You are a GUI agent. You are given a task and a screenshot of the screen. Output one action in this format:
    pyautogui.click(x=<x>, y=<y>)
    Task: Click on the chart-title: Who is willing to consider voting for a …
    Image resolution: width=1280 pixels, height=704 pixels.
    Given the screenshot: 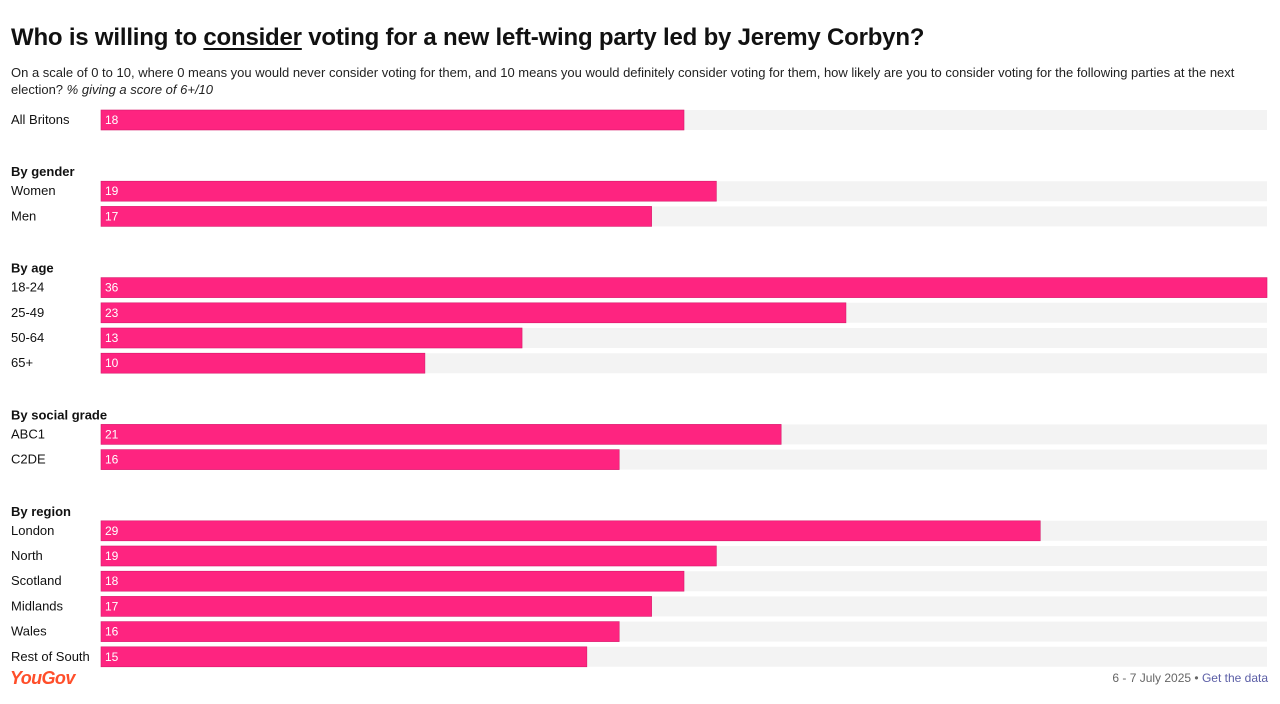 What is the action you would take?
    pyautogui.click(x=467, y=38)
    